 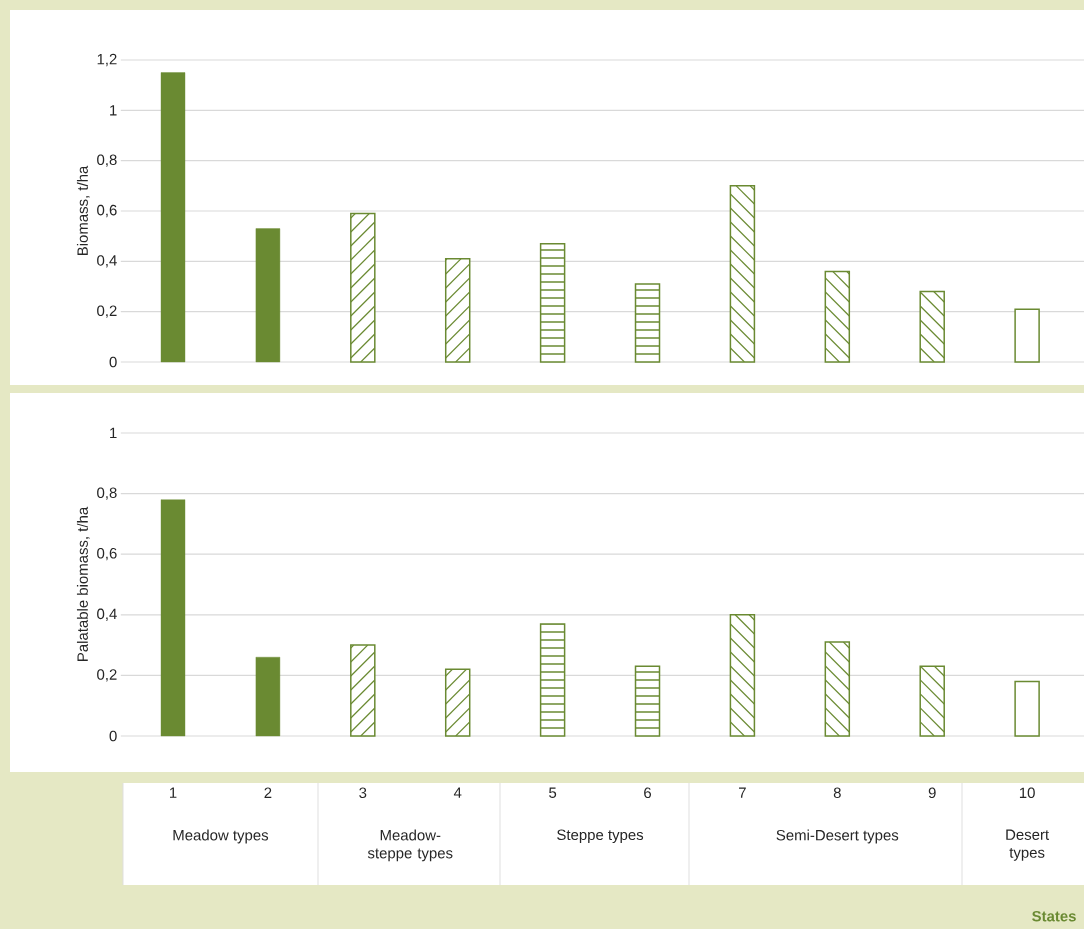 What do you see at coordinates (837, 836) in the screenshot?
I see `text: Semi-Desert types` at bounding box center [837, 836].